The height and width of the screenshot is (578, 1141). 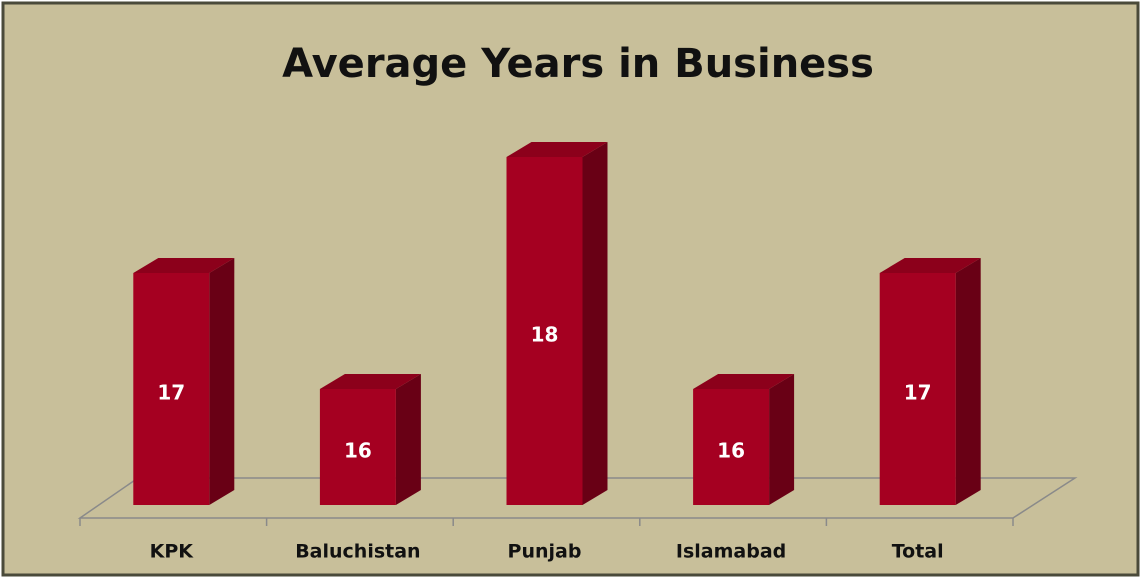 What do you see at coordinates (357, 552) in the screenshot?
I see `x-tick-label: Baluchistan` at bounding box center [357, 552].